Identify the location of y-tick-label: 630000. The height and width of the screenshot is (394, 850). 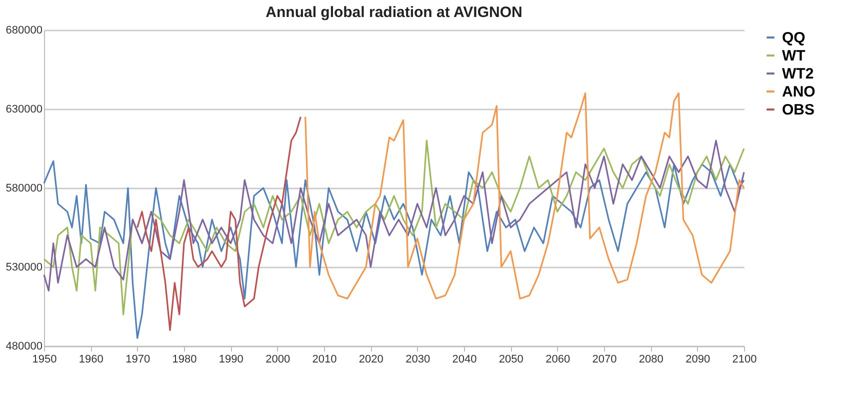
(24, 110).